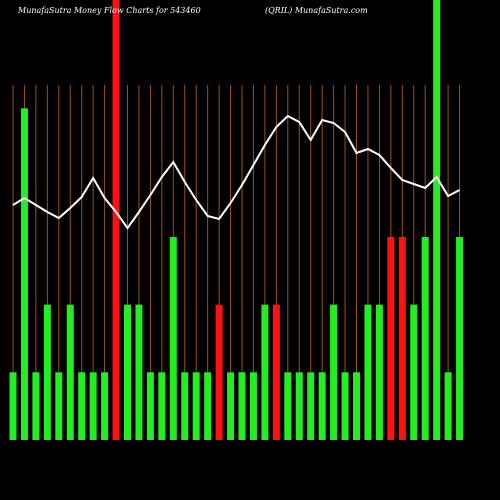 The height and width of the screenshot is (500, 500). Describe the element at coordinates (109, 10) in the screenshot. I see `chart-title: MunafaSutra Money Flow Charts for 543460` at that location.